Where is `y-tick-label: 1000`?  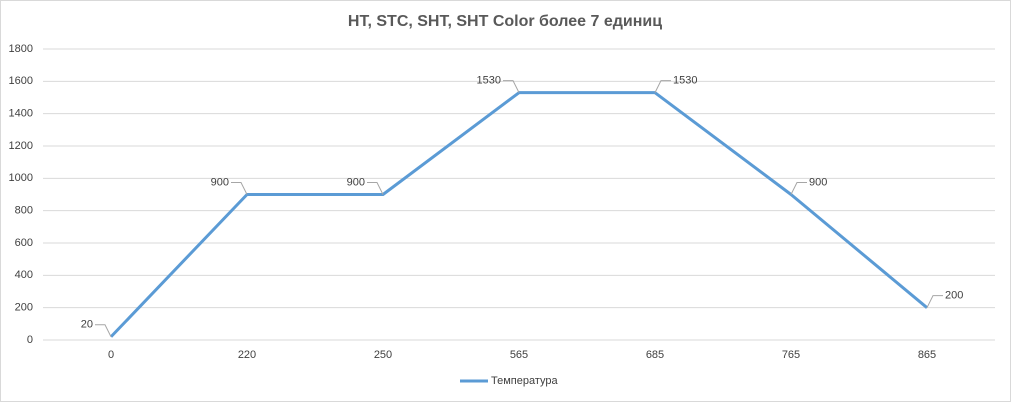 y-tick-label: 1000 is located at coordinates (21, 178).